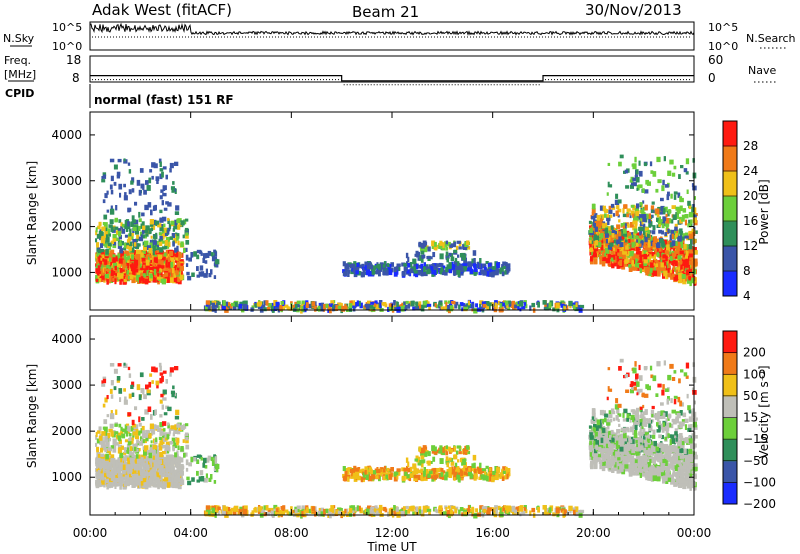  Describe the element at coordinates (32, 213) in the screenshot. I see `power-ylabel: Slant Range [km]` at that location.